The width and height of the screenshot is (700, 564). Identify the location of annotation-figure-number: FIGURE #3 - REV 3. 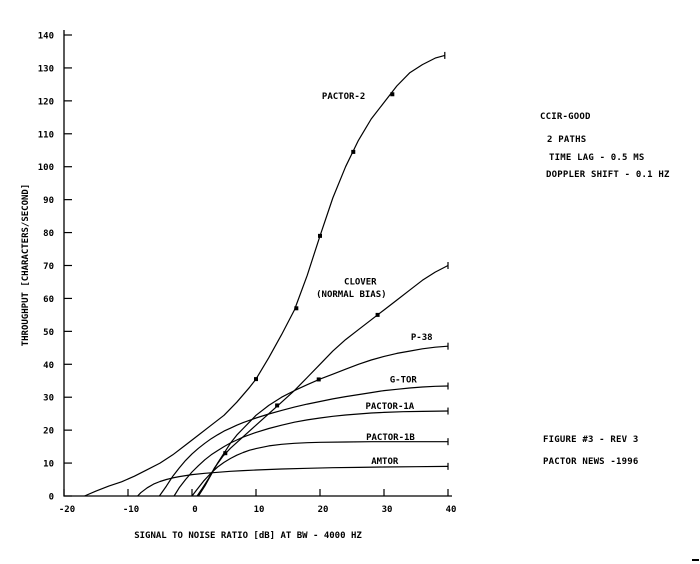
(591, 440).